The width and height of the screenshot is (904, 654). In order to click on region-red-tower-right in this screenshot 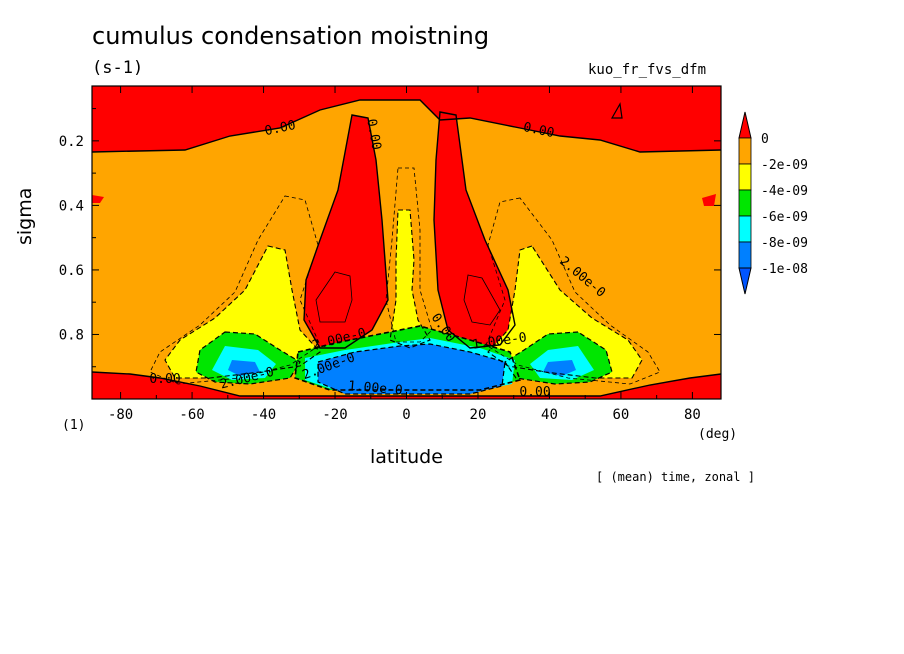, I will do `click(474, 230)`.